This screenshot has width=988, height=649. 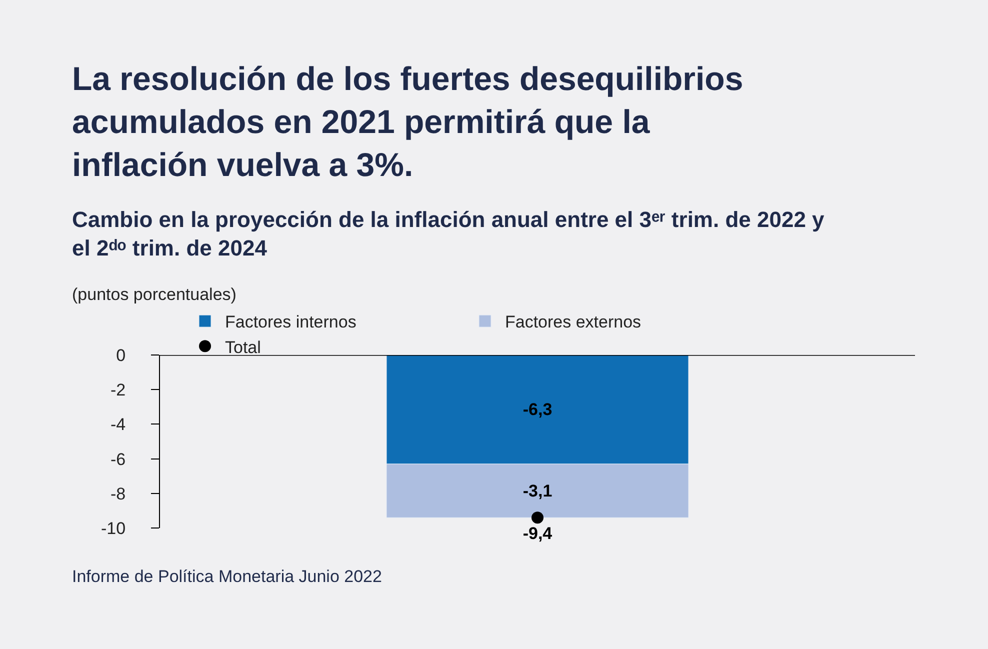 What do you see at coordinates (154, 294) in the screenshot?
I see `y-axis-title: (puntos porcentuales)` at bounding box center [154, 294].